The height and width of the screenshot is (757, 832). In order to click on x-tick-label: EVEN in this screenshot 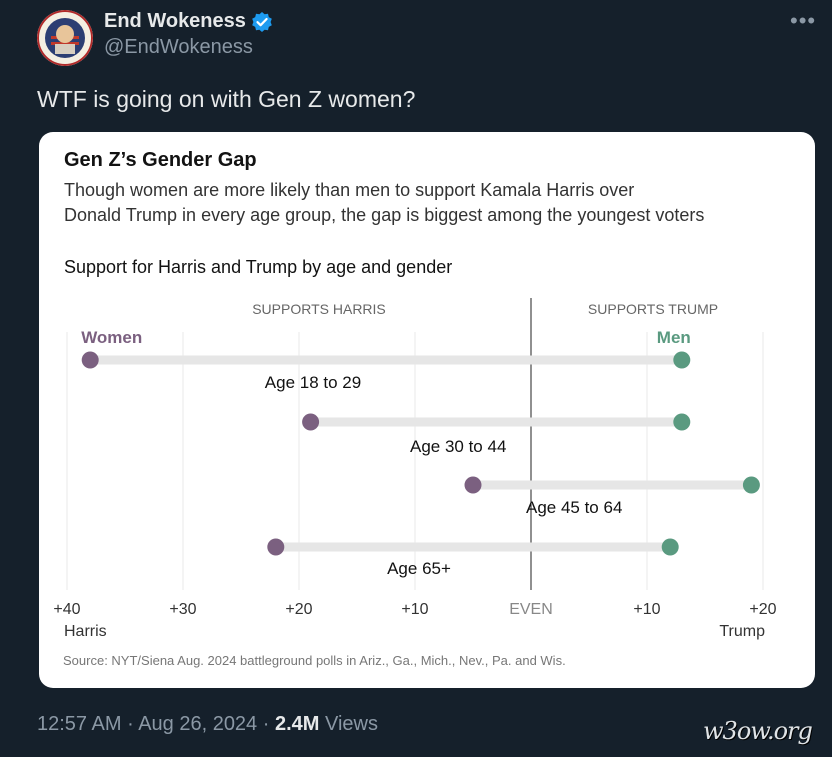, I will do `click(531, 609)`.